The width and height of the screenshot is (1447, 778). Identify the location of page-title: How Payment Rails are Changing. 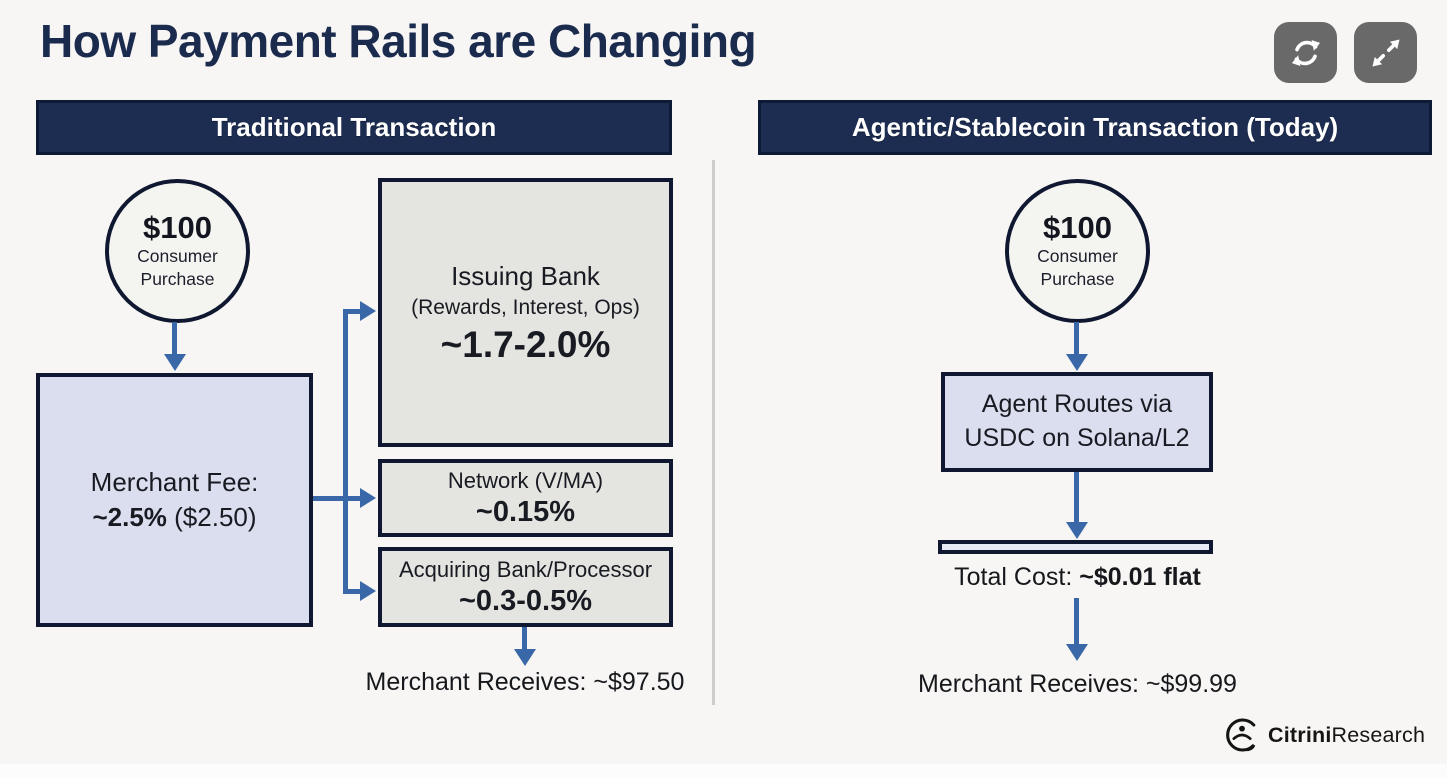
(398, 41).